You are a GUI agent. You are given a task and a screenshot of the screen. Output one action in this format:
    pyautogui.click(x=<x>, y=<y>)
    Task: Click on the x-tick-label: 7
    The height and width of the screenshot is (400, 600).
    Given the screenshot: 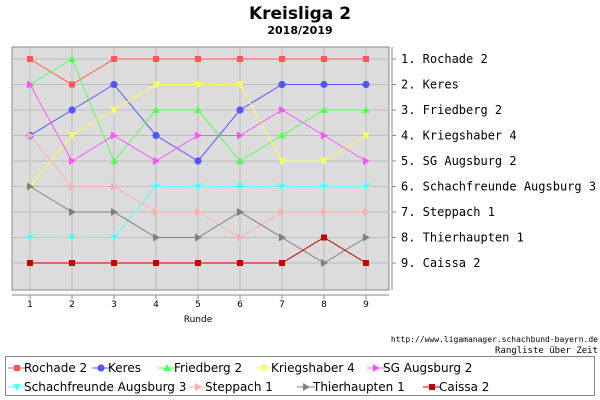 What is the action you would take?
    pyautogui.click(x=282, y=305)
    